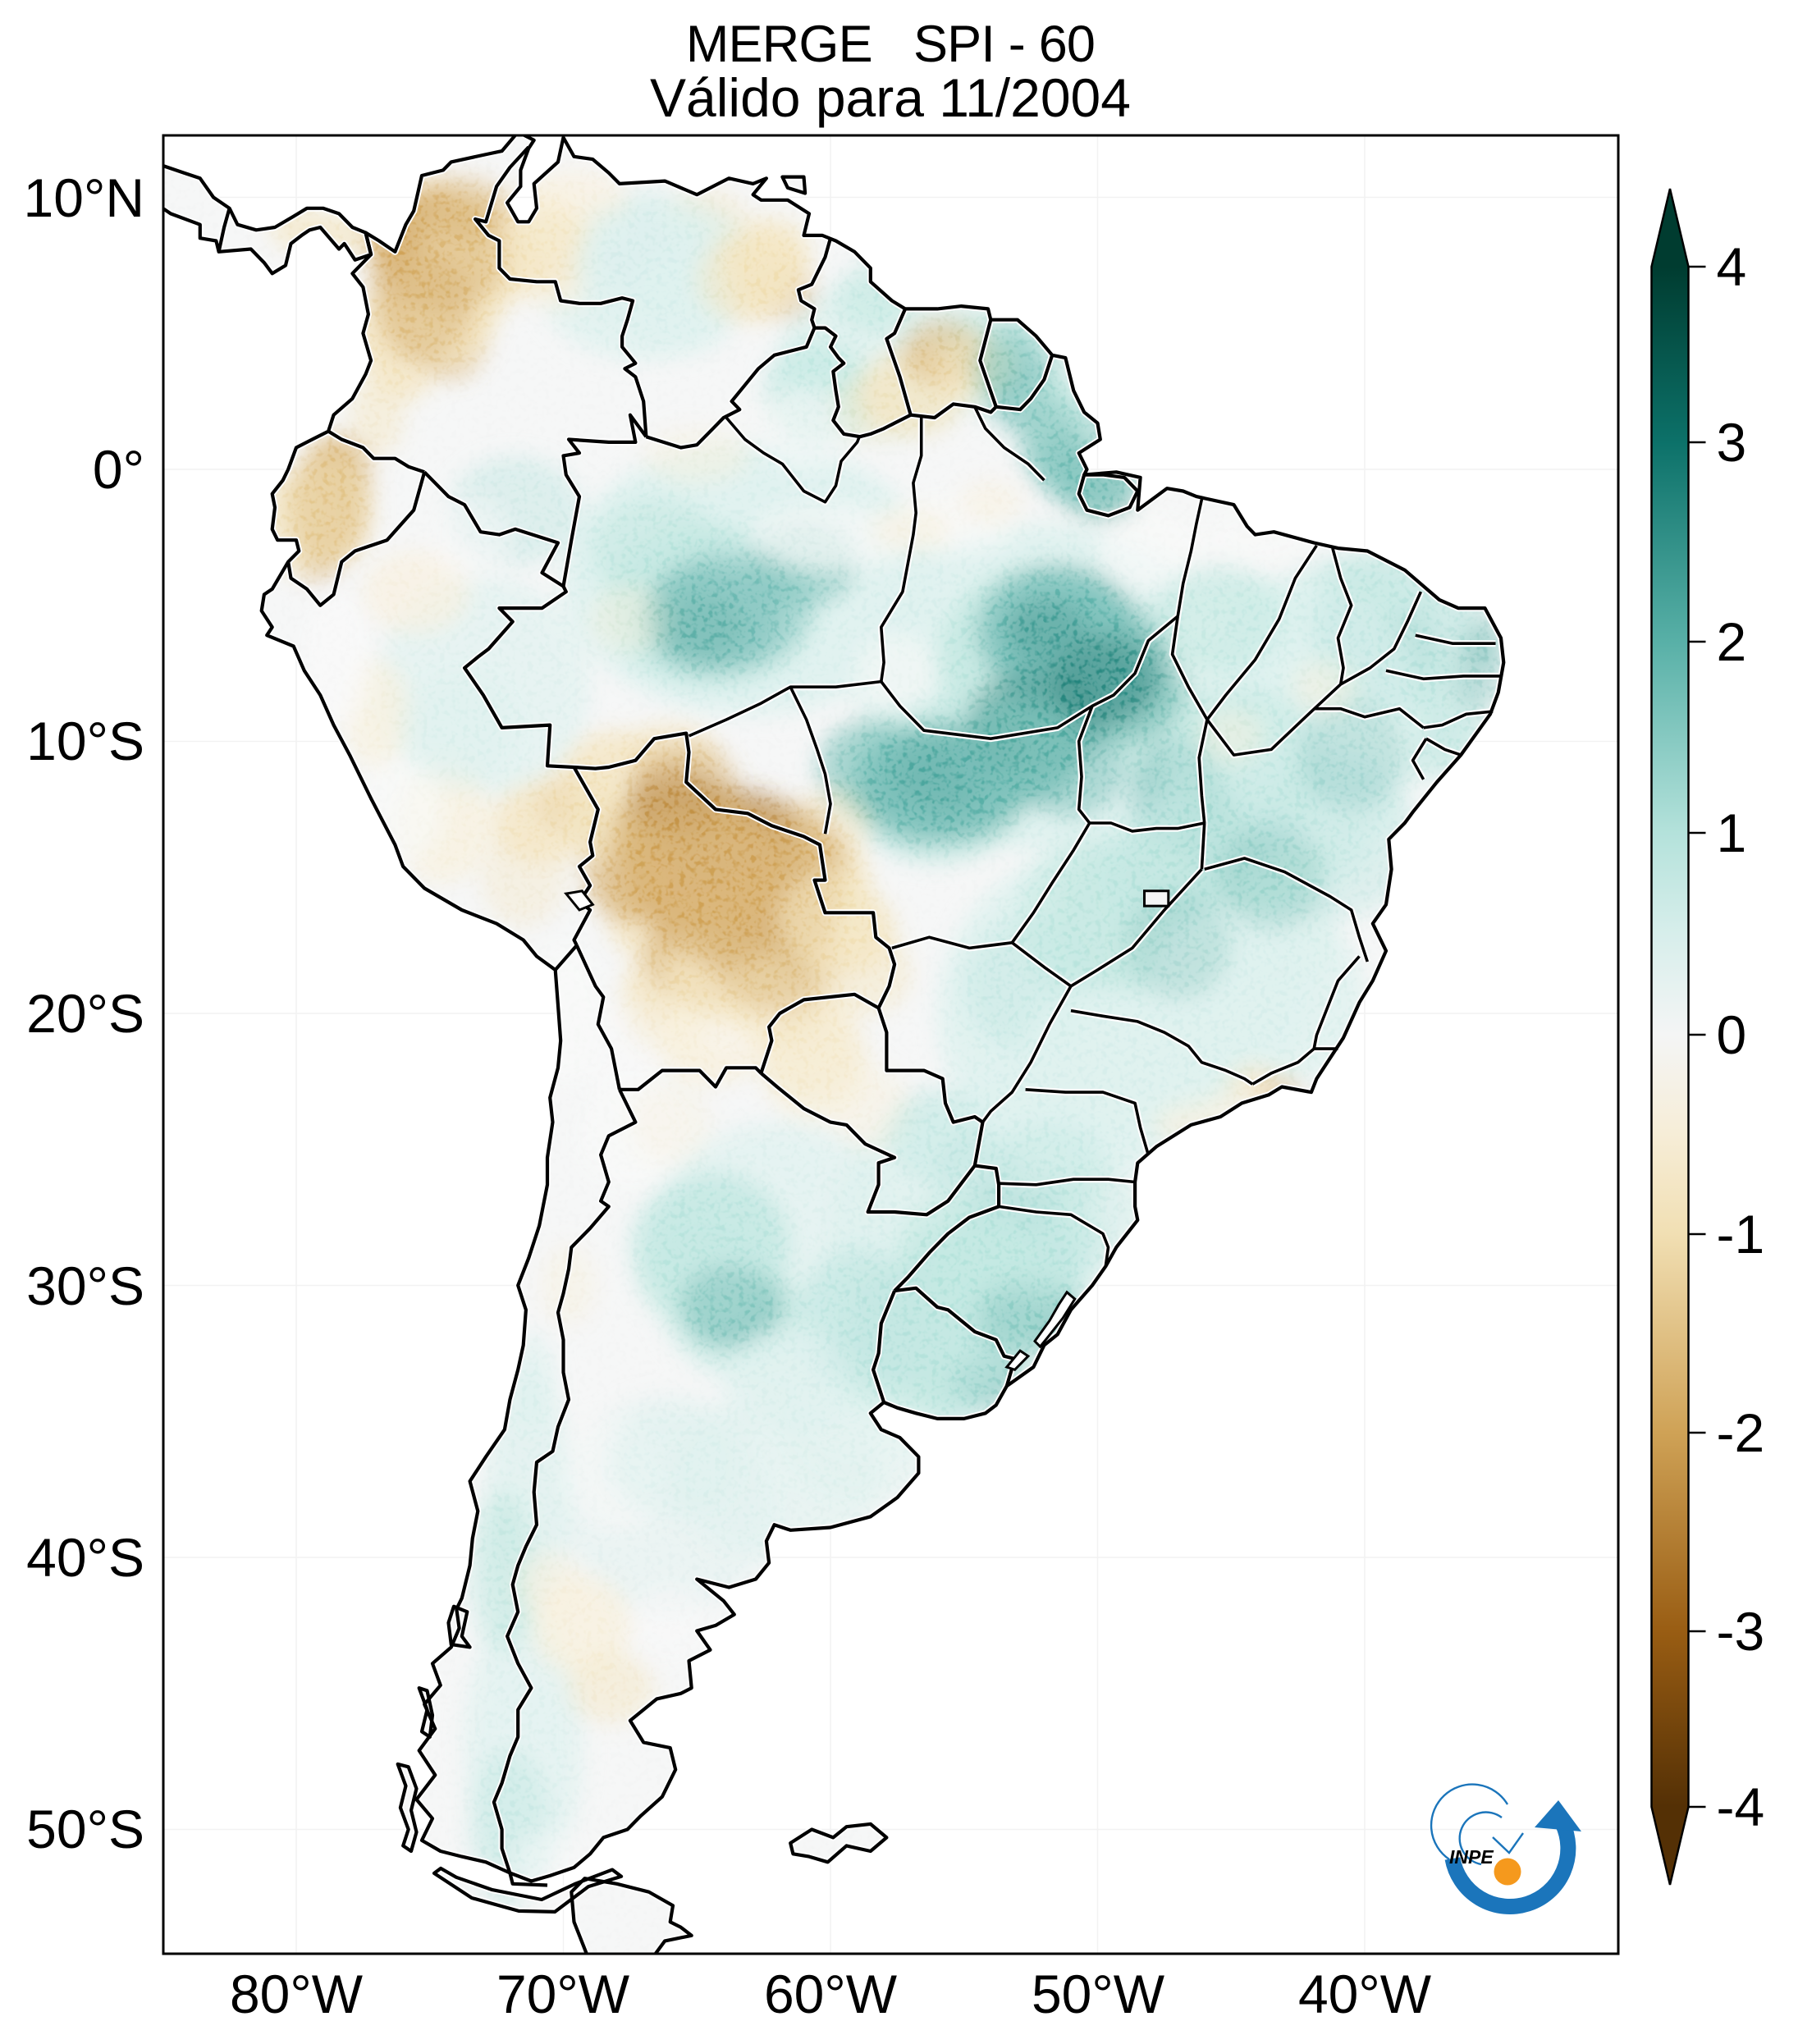  I want to click on svg-text: 70°W, so click(563, 1994).